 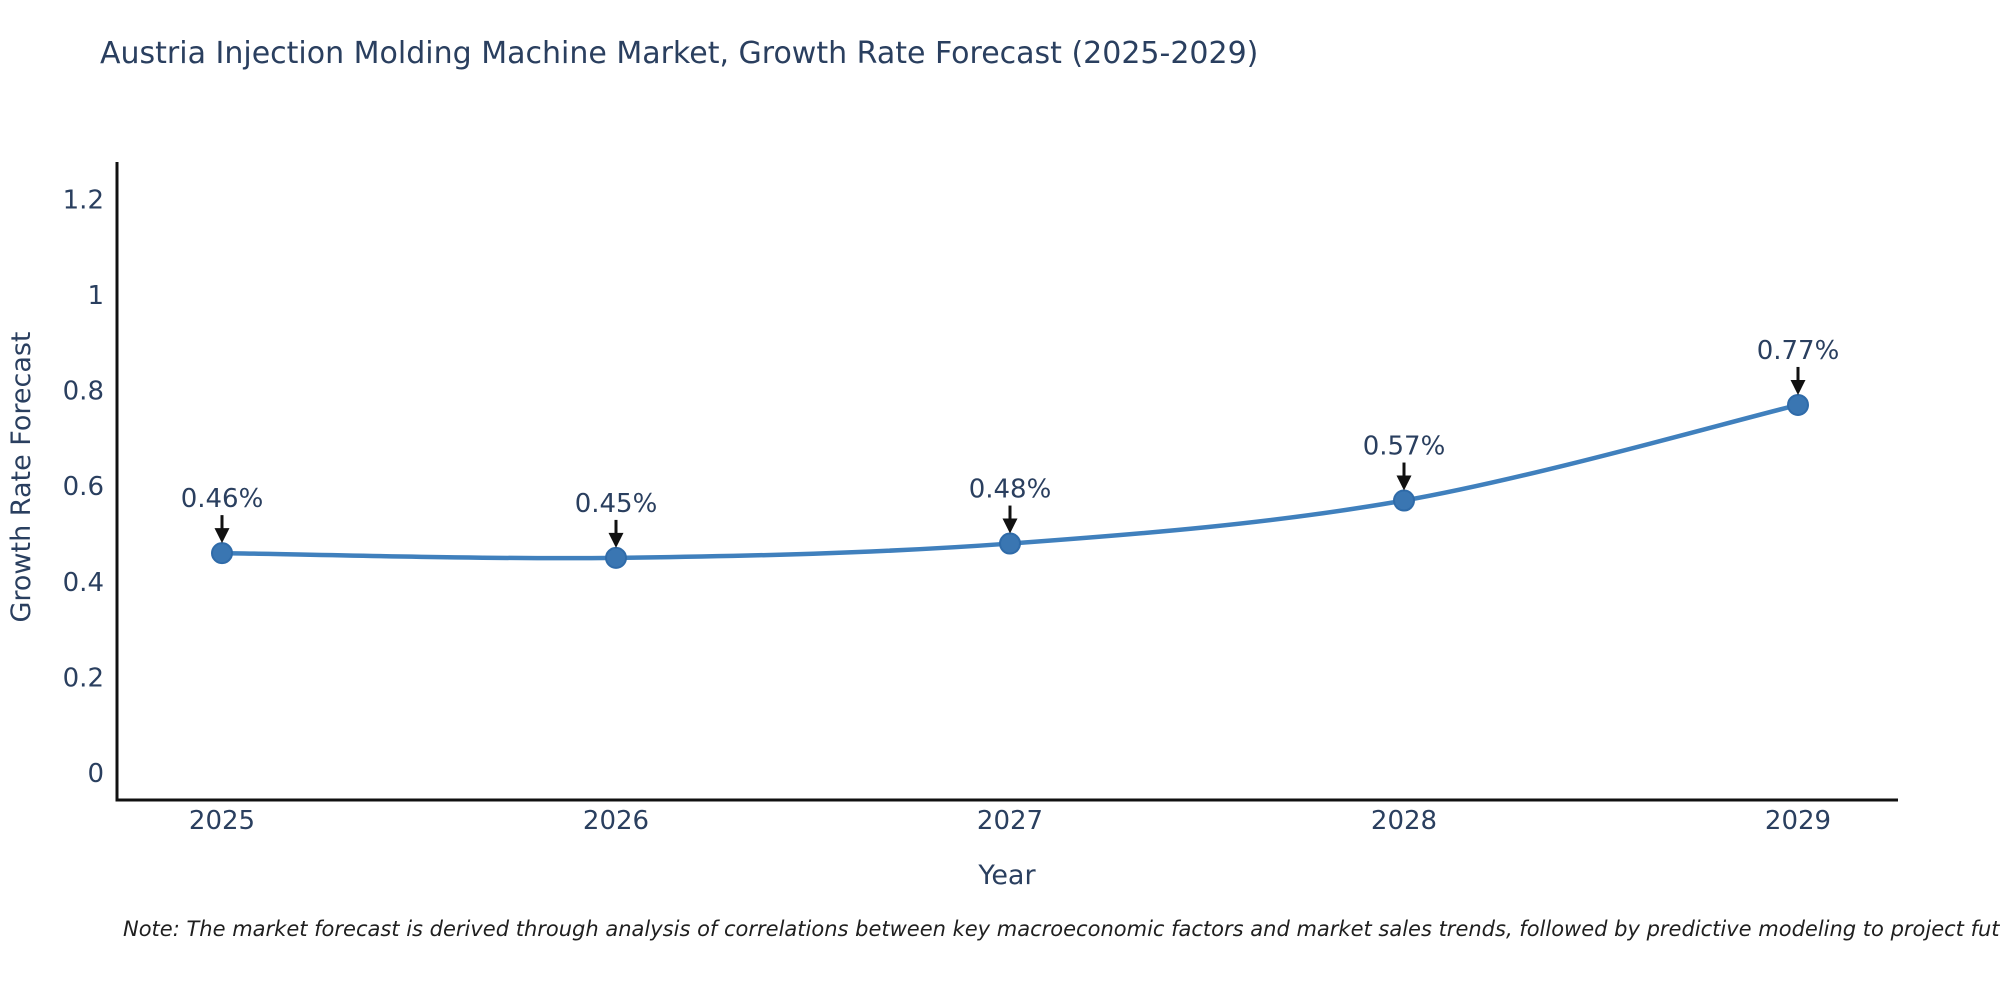 What do you see at coordinates (95, 774) in the screenshot?
I see `y-tick-label: 0` at bounding box center [95, 774].